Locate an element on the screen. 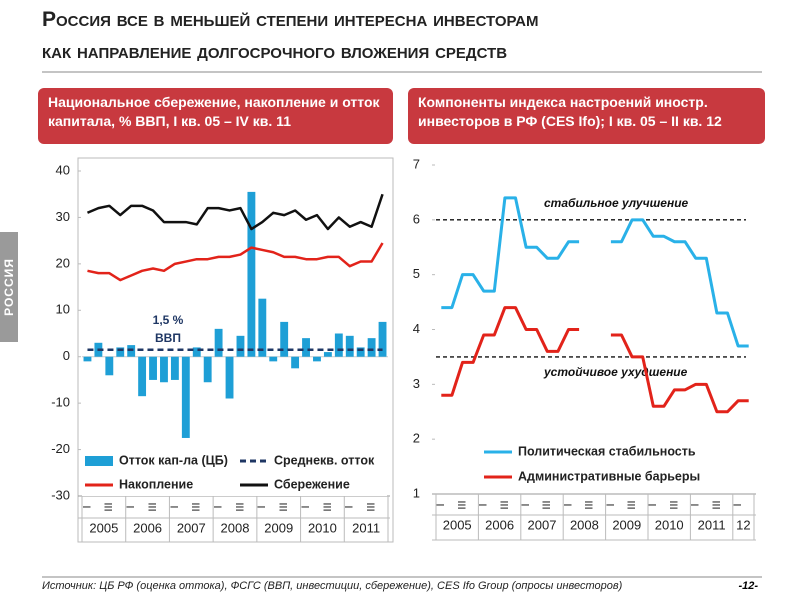 The height and width of the screenshot is (600, 800). legend-label: Политическая стабильность is located at coordinates (607, 451).